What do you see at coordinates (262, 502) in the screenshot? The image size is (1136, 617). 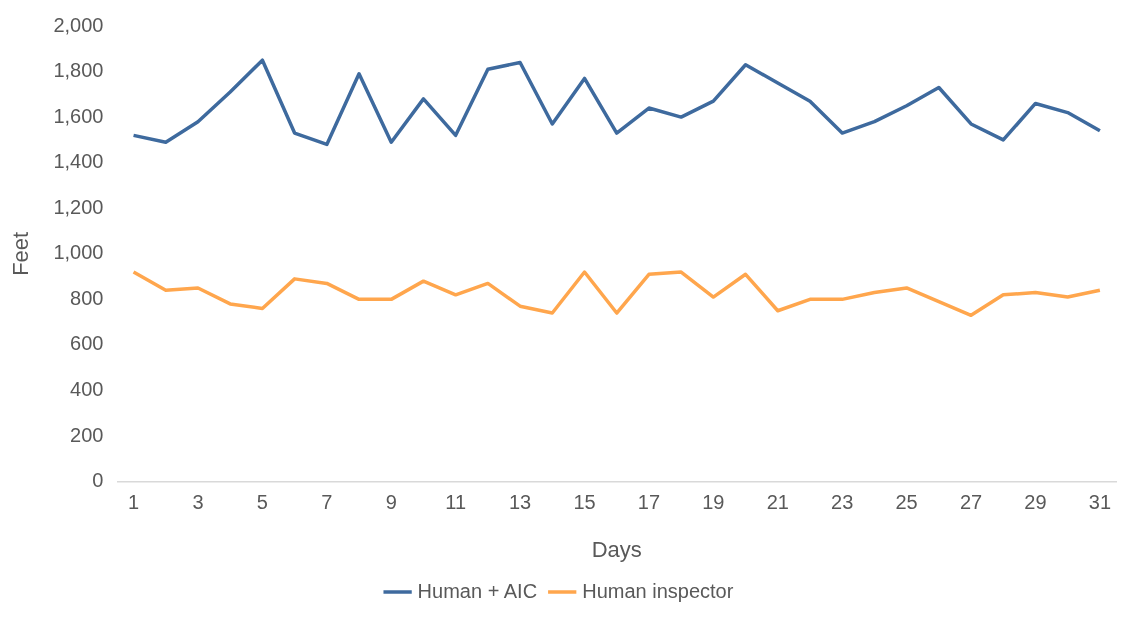 I see `x-tick-label: 5` at bounding box center [262, 502].